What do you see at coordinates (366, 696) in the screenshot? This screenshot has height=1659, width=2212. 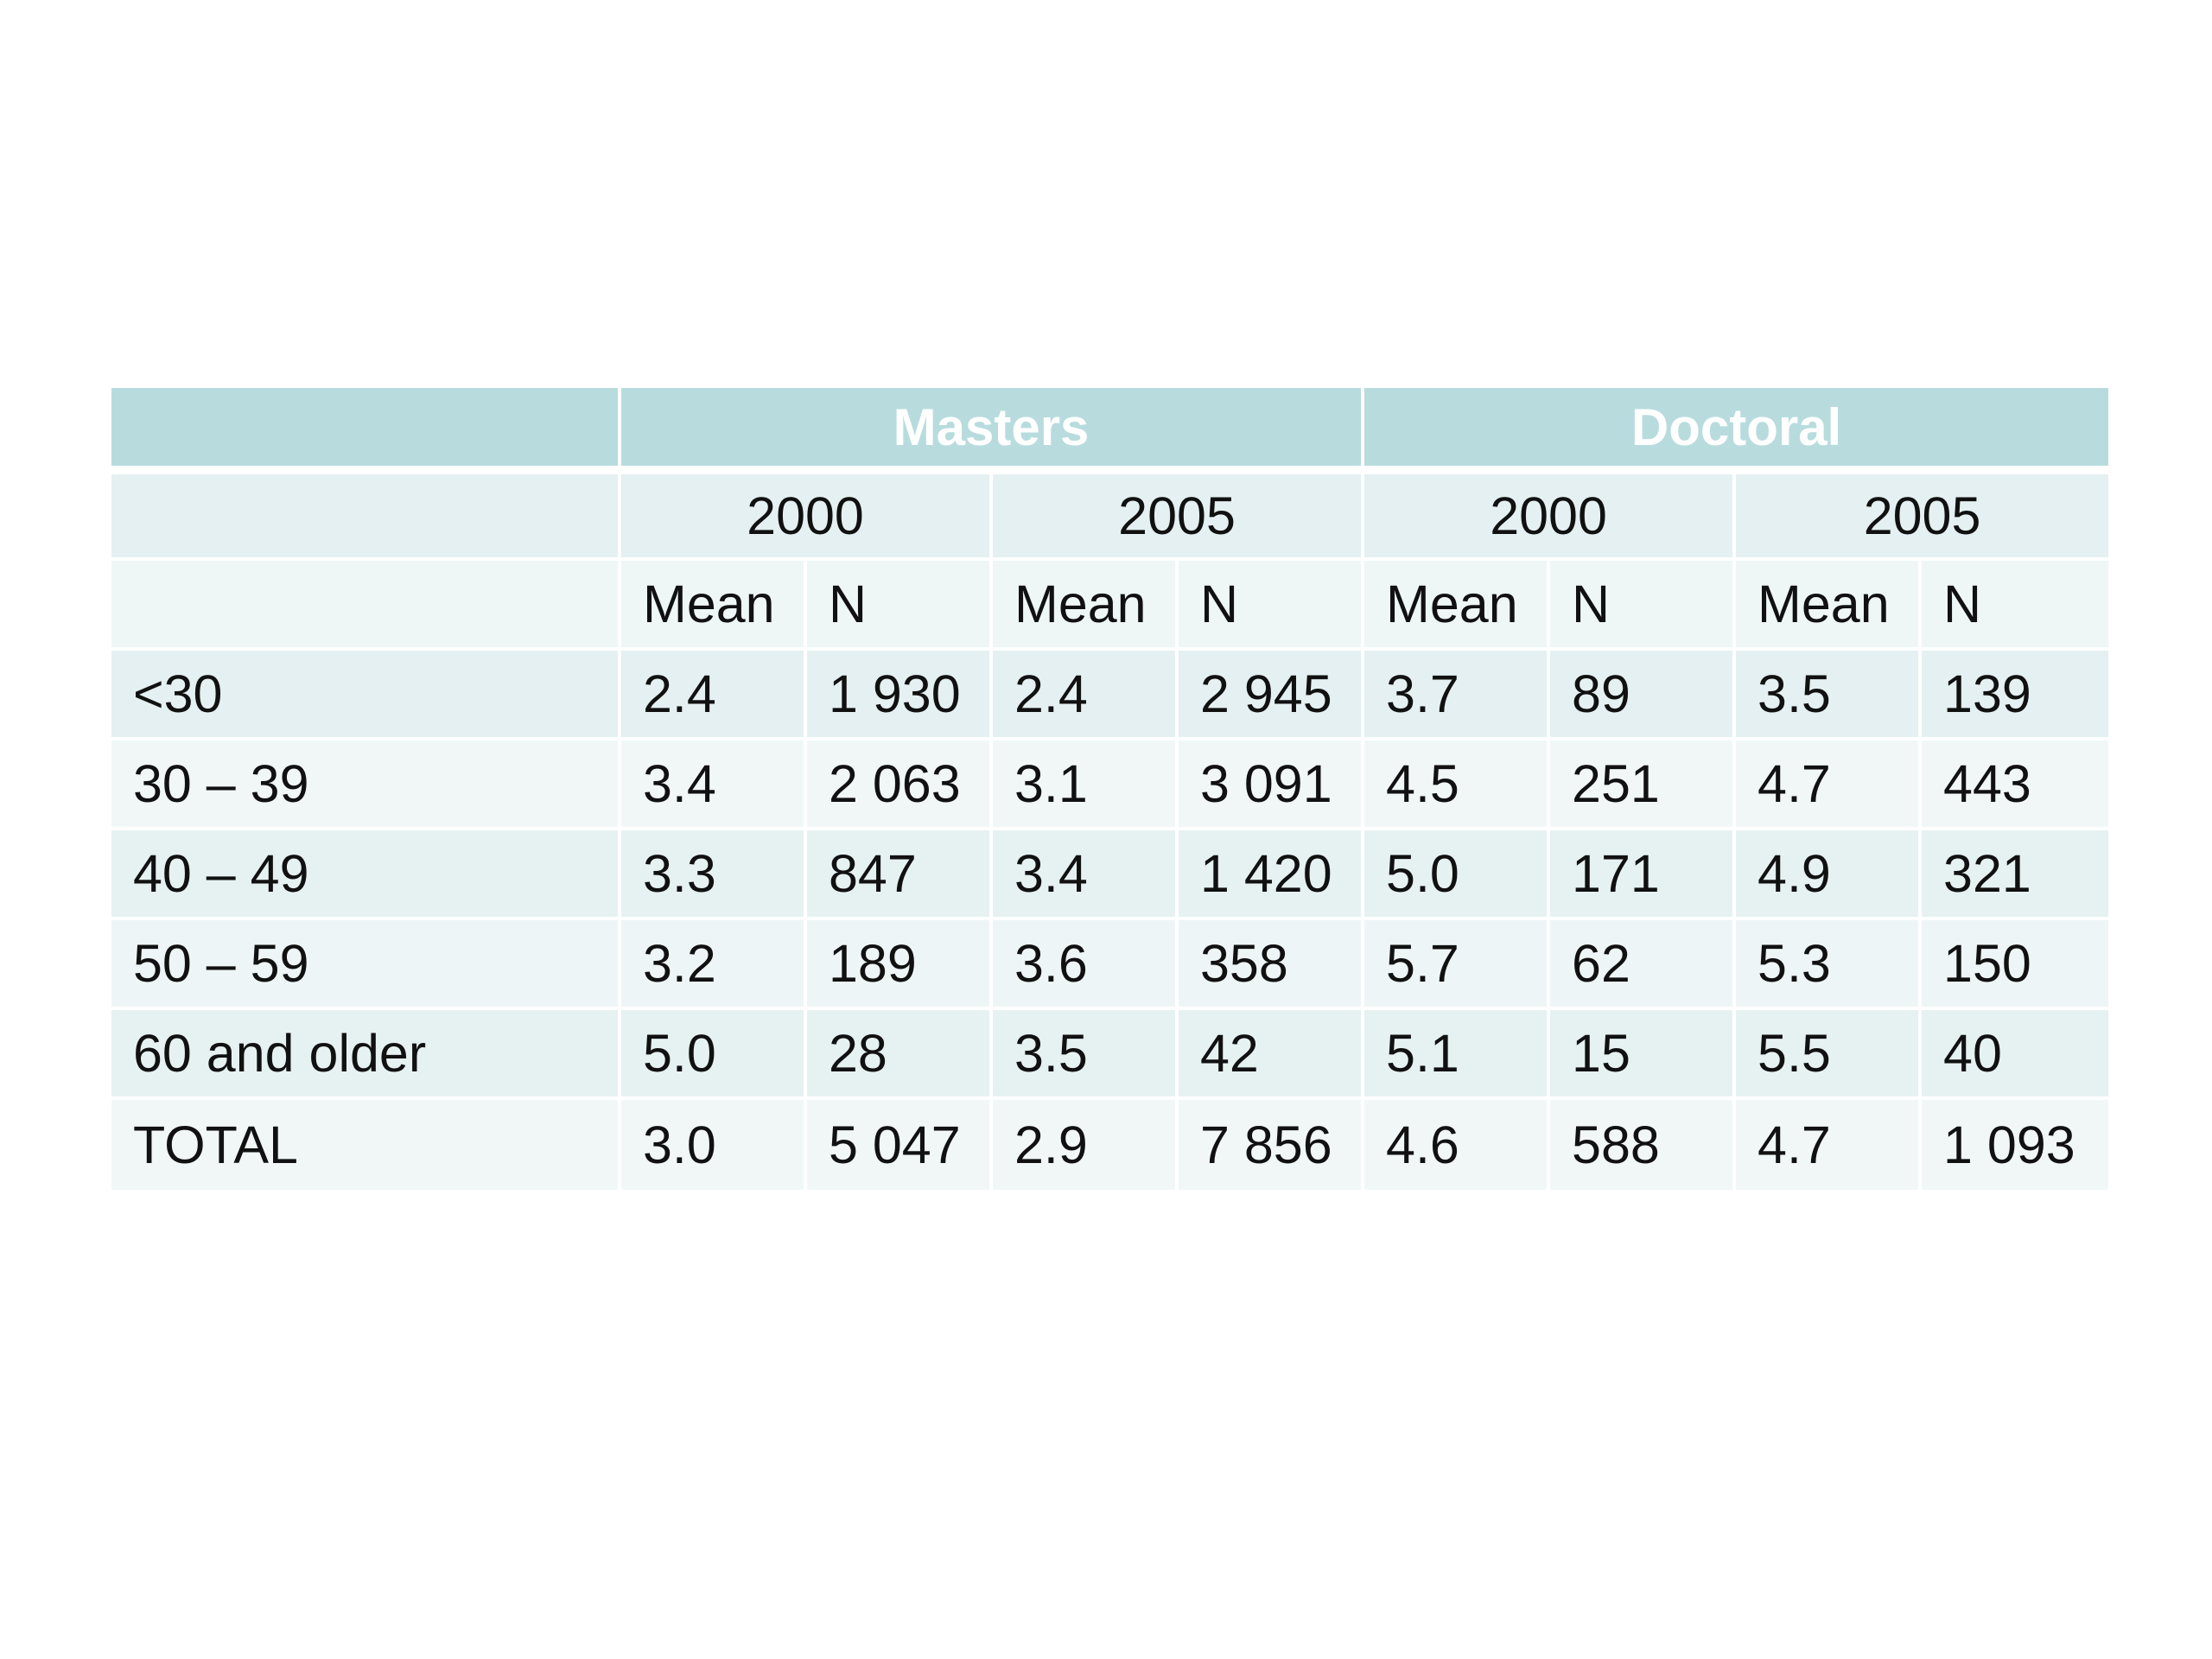 I see `row-label: <30` at bounding box center [366, 696].